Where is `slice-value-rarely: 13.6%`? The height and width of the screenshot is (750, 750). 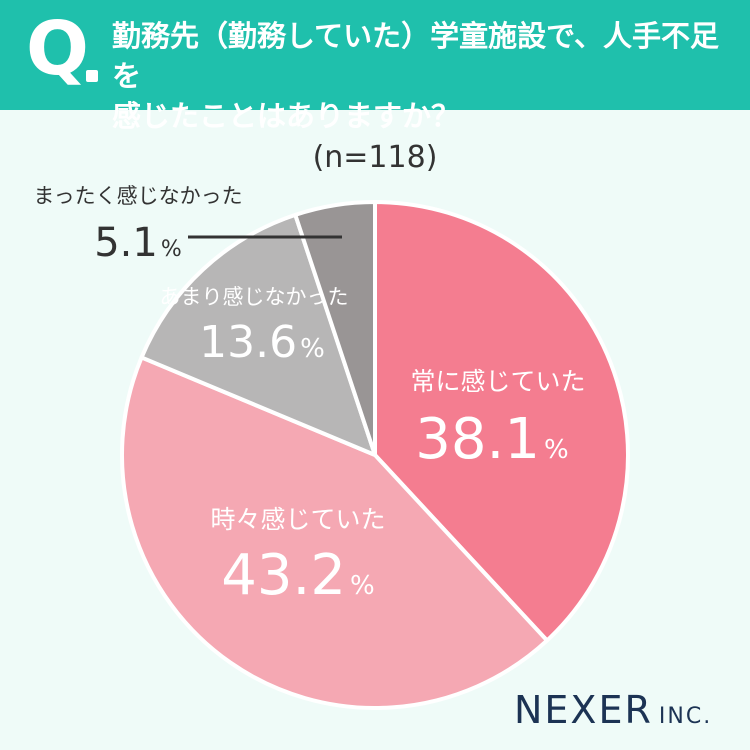 slice-value-rarely: 13.6% is located at coordinates (262, 342).